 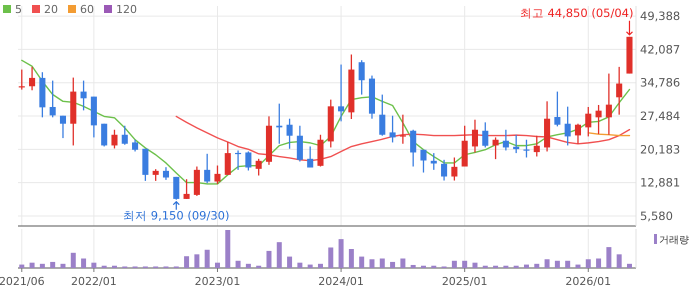 I want to click on legend-label: 20, so click(x=51, y=9).